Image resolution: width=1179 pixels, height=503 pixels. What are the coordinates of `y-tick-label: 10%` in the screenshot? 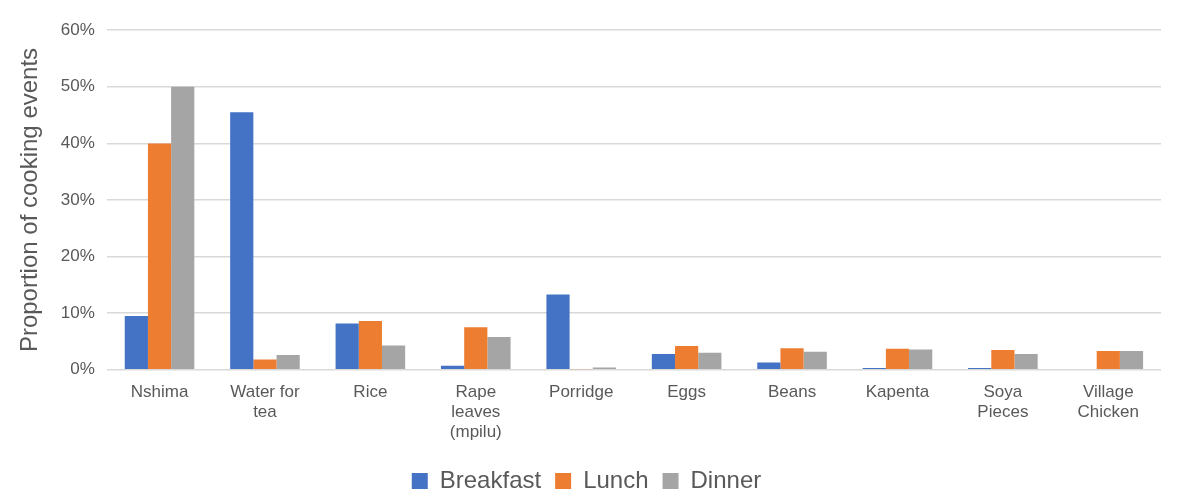 It's located at (77, 312).